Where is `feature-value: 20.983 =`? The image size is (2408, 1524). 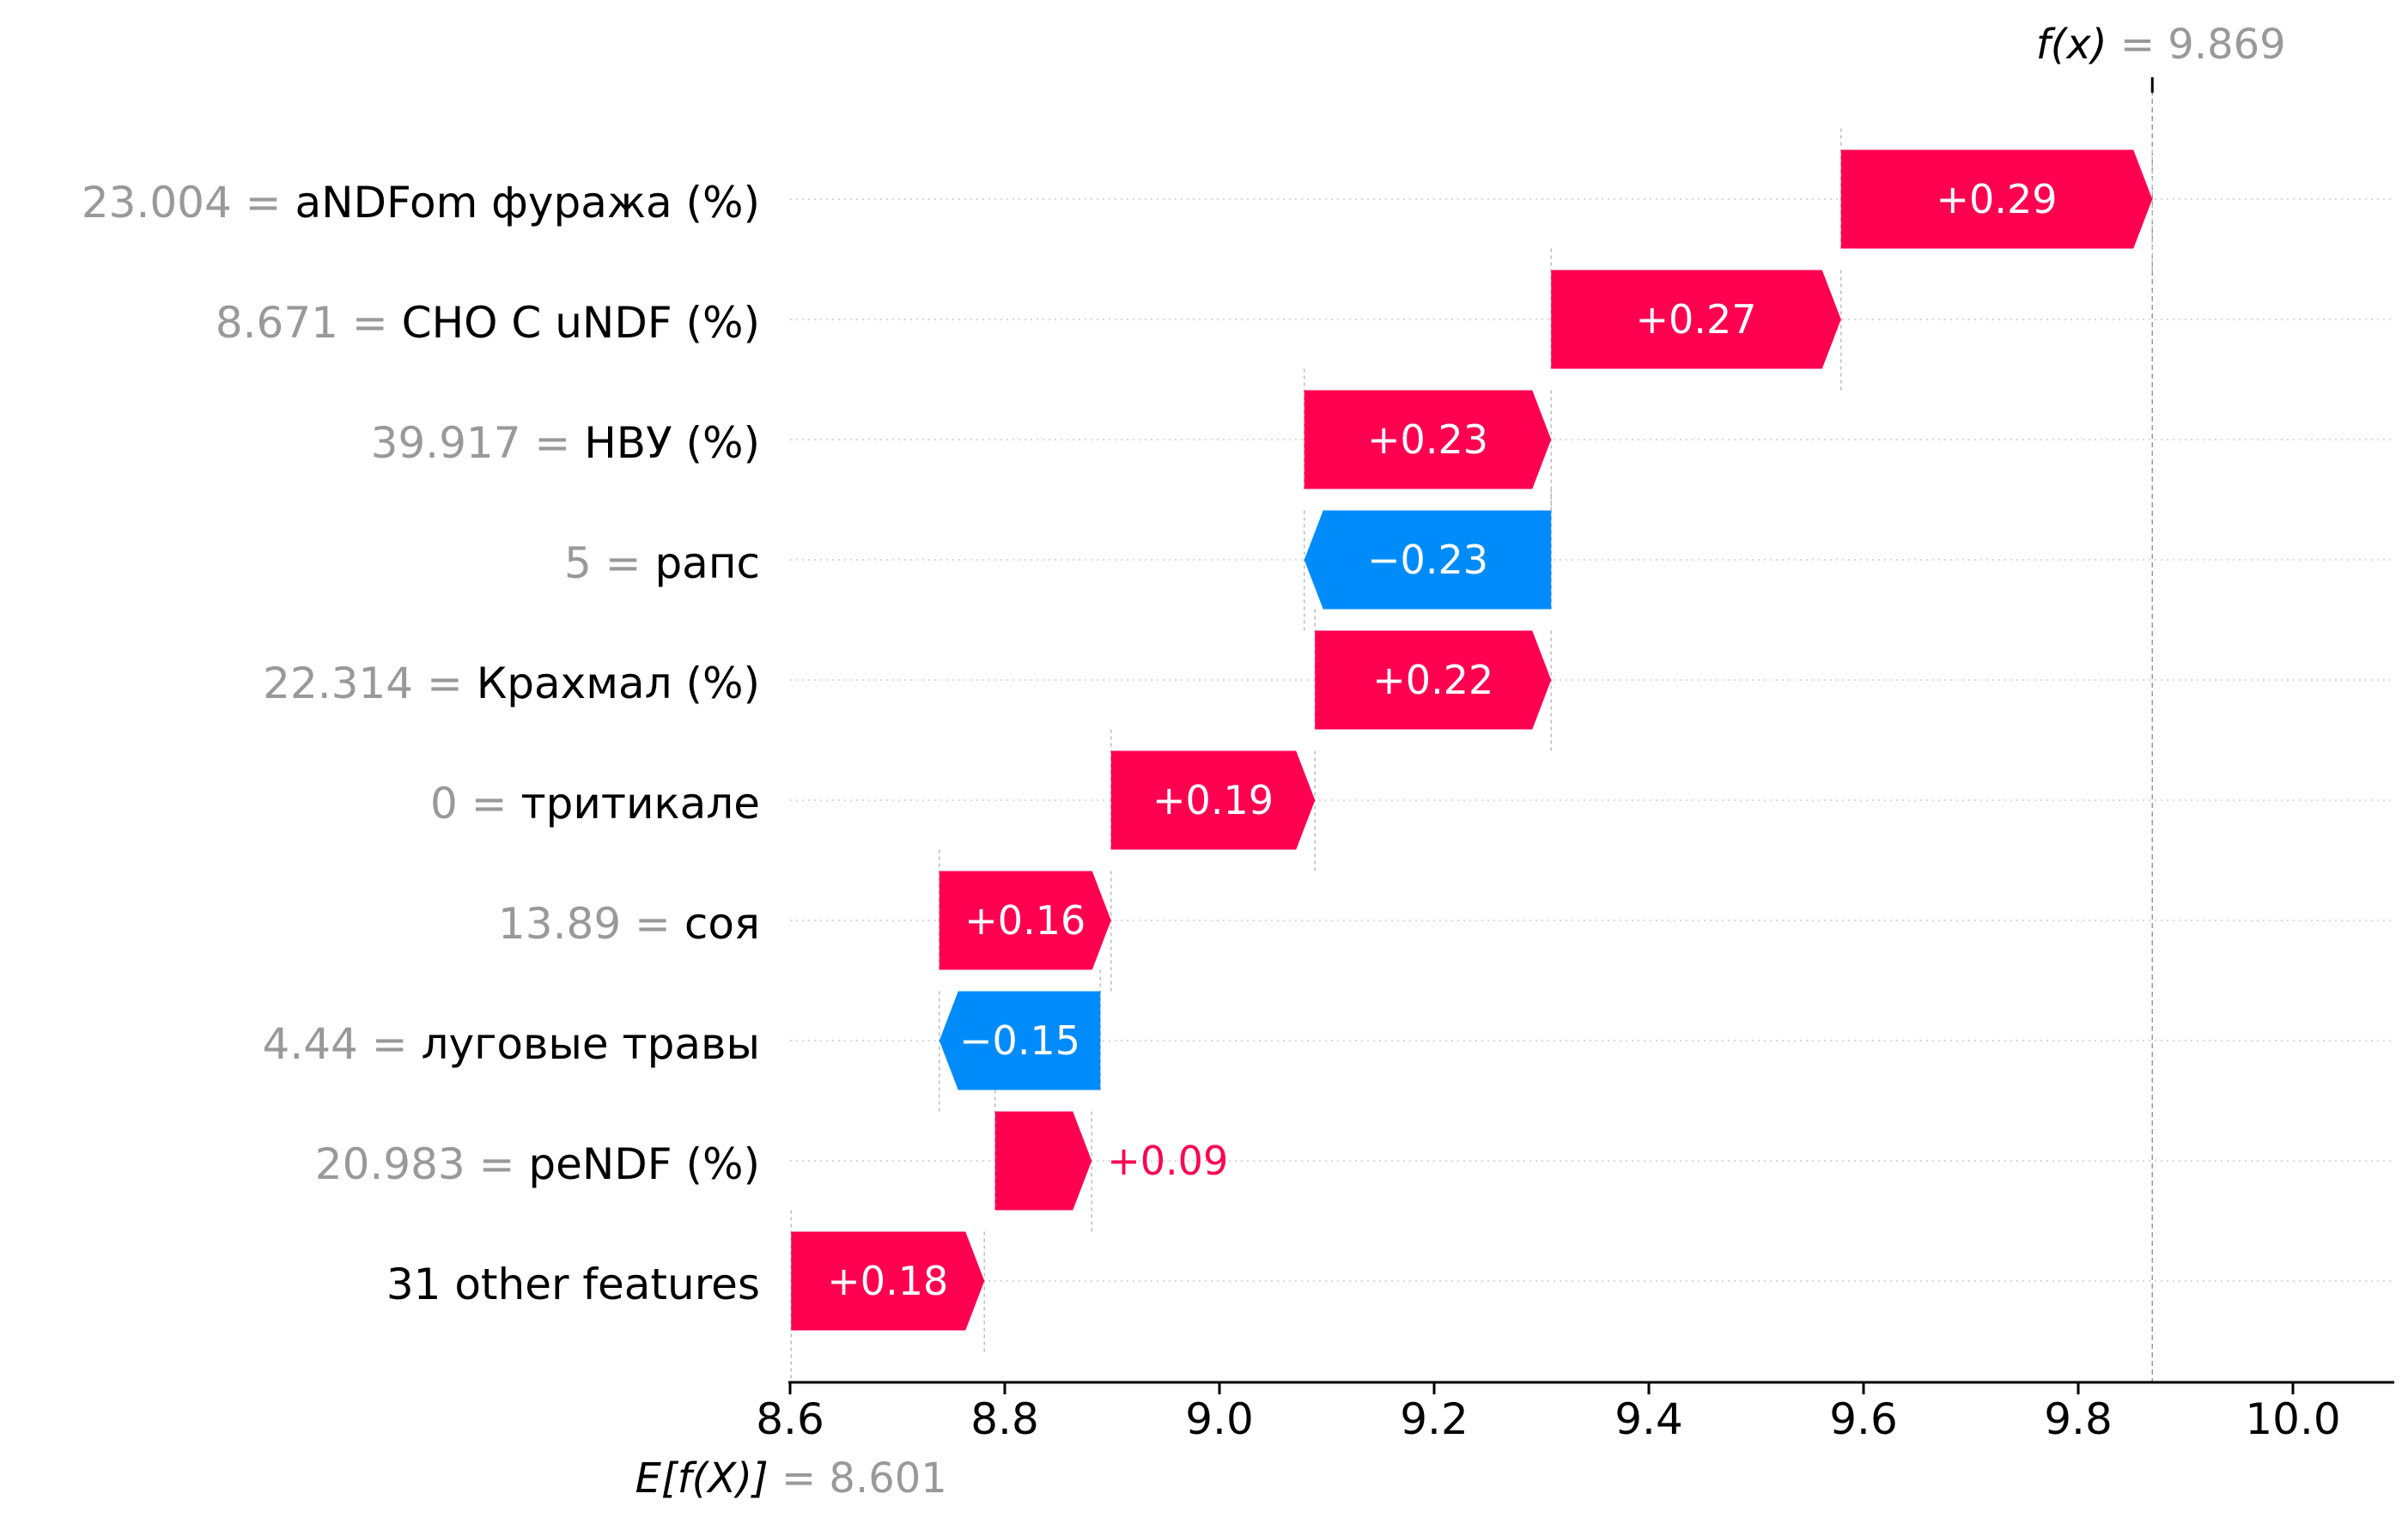
feature-value: 20.983 = is located at coordinates (422, 1164).